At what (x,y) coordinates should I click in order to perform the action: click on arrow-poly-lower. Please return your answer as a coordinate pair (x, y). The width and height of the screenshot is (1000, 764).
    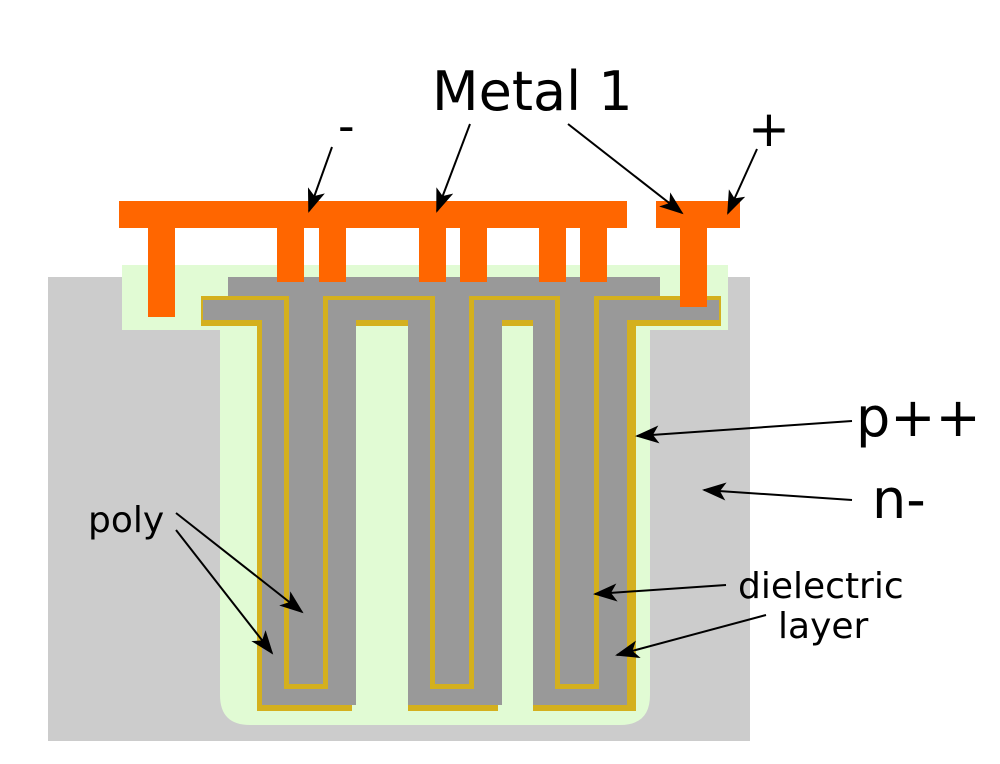
    Looking at the image, I should click on (224, 592).